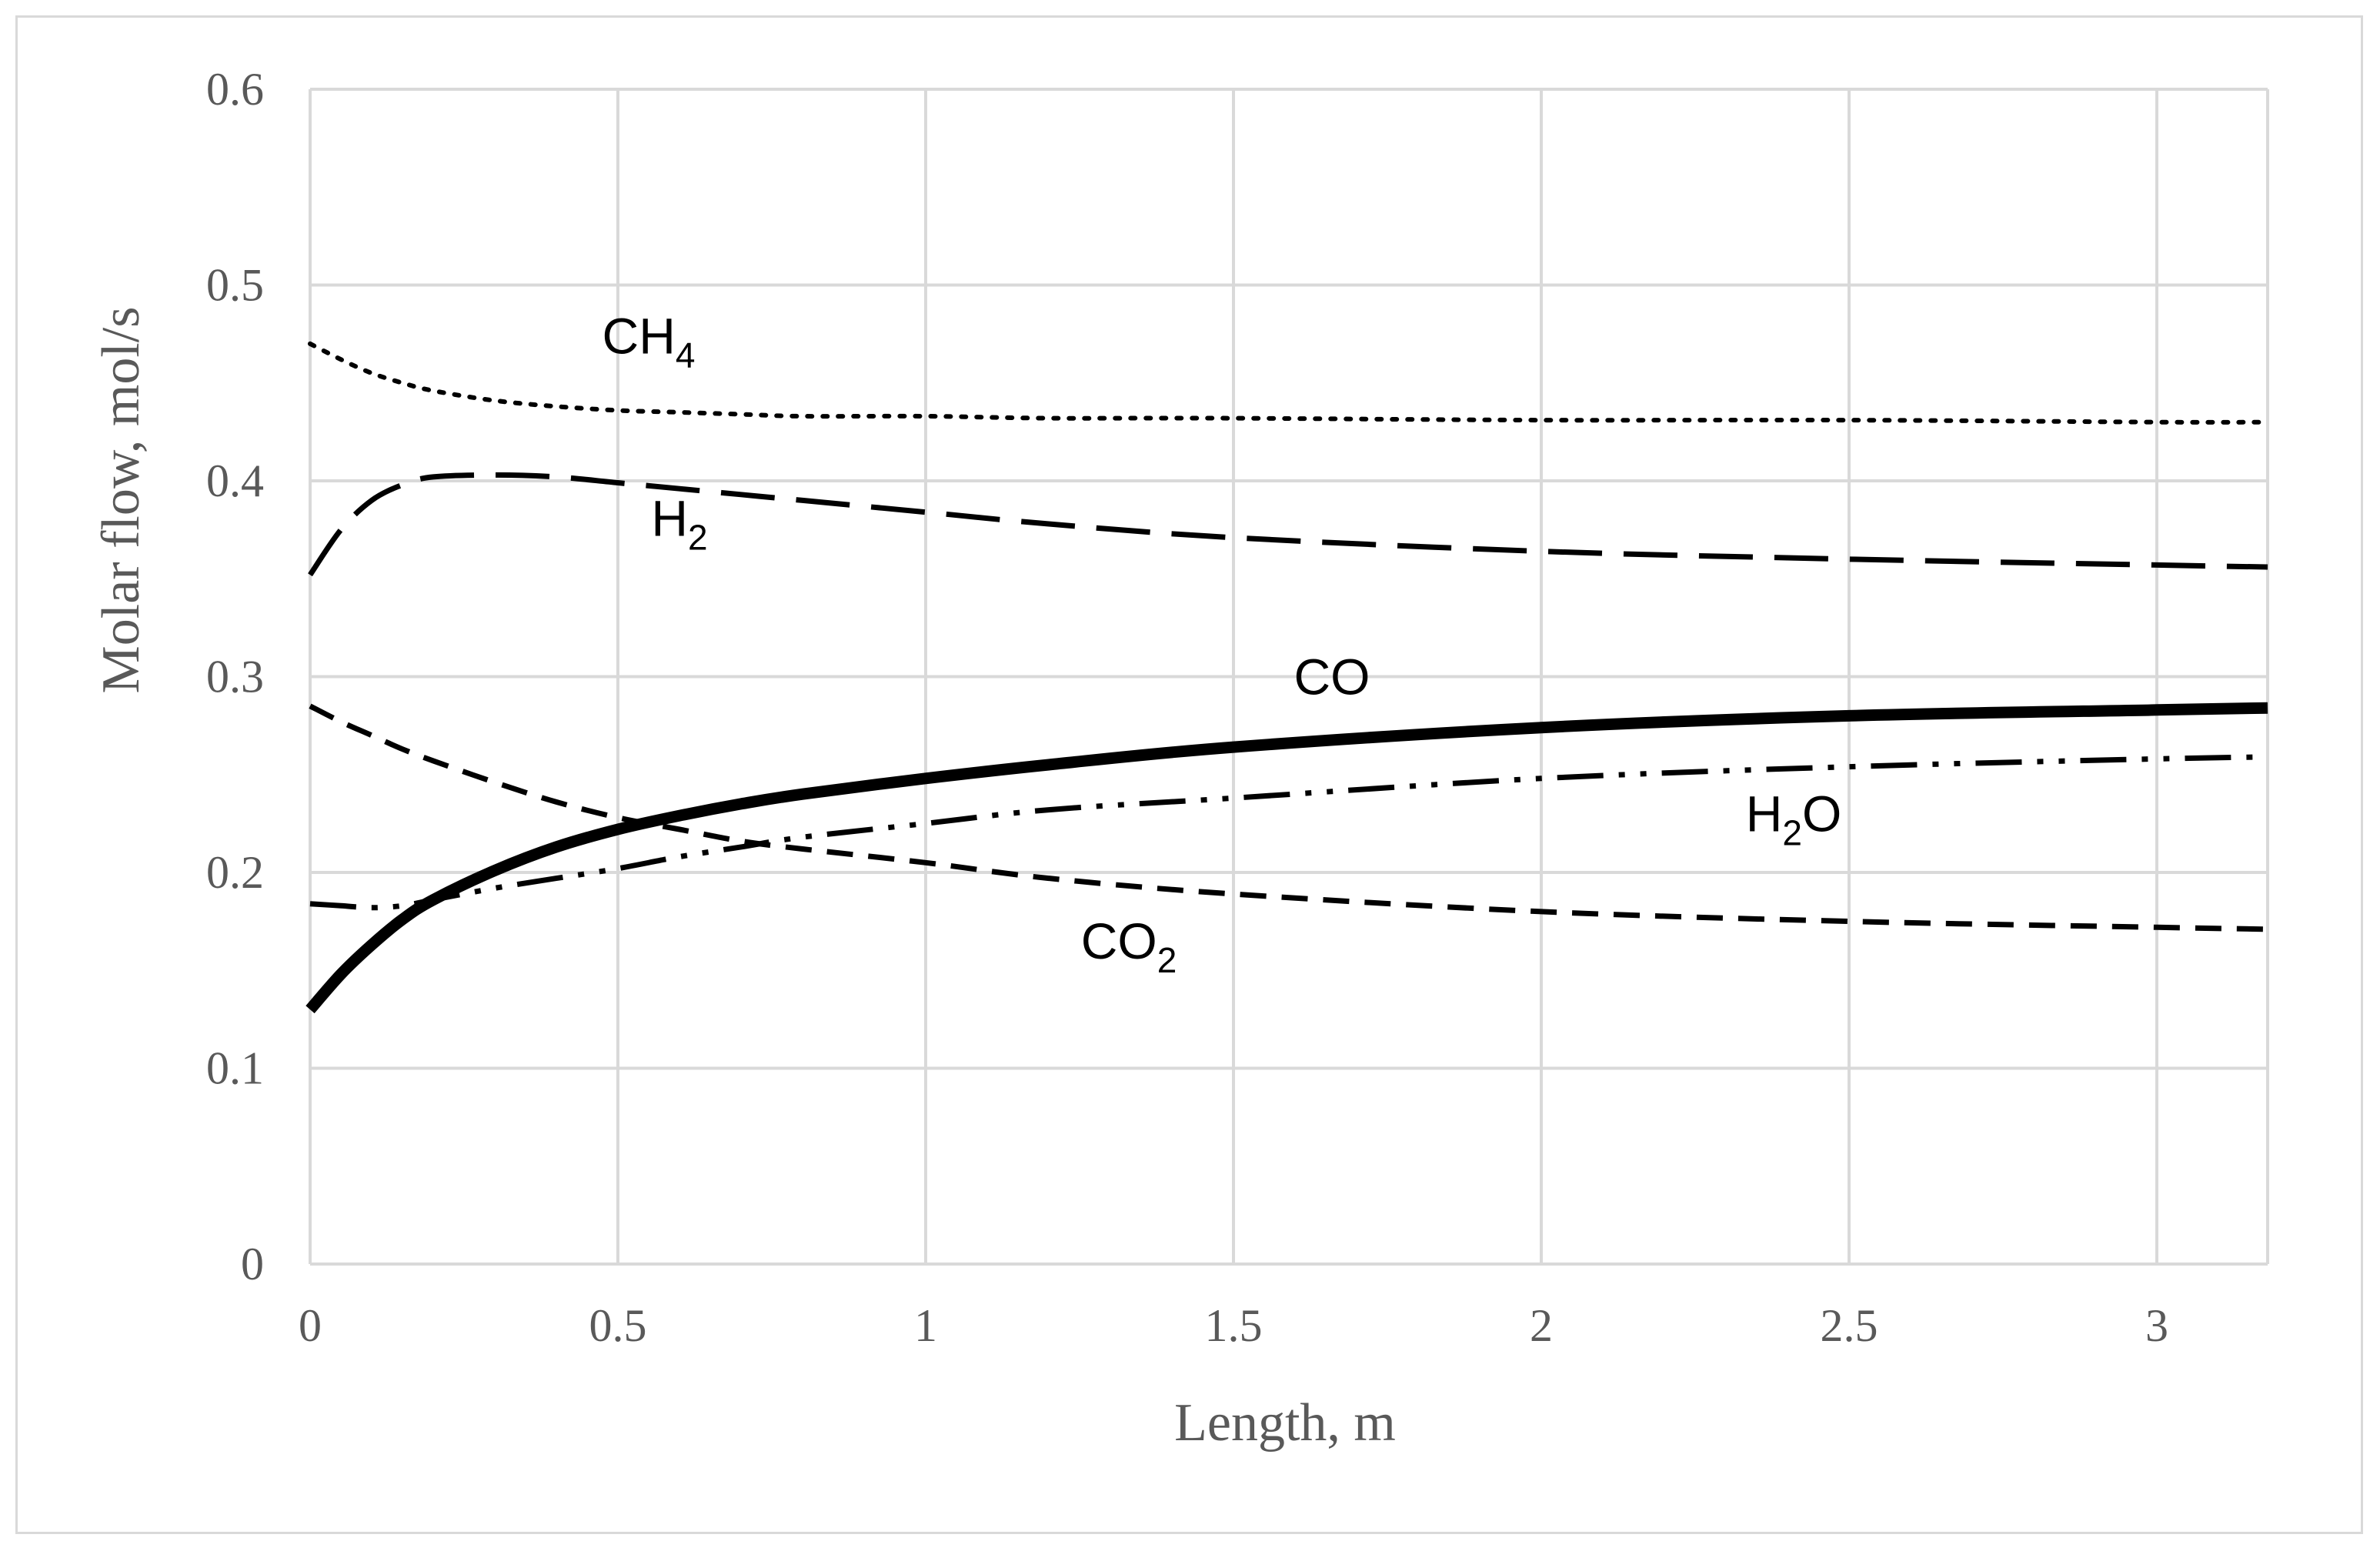  I want to click on y-tick-label: 0.3, so click(235, 677).